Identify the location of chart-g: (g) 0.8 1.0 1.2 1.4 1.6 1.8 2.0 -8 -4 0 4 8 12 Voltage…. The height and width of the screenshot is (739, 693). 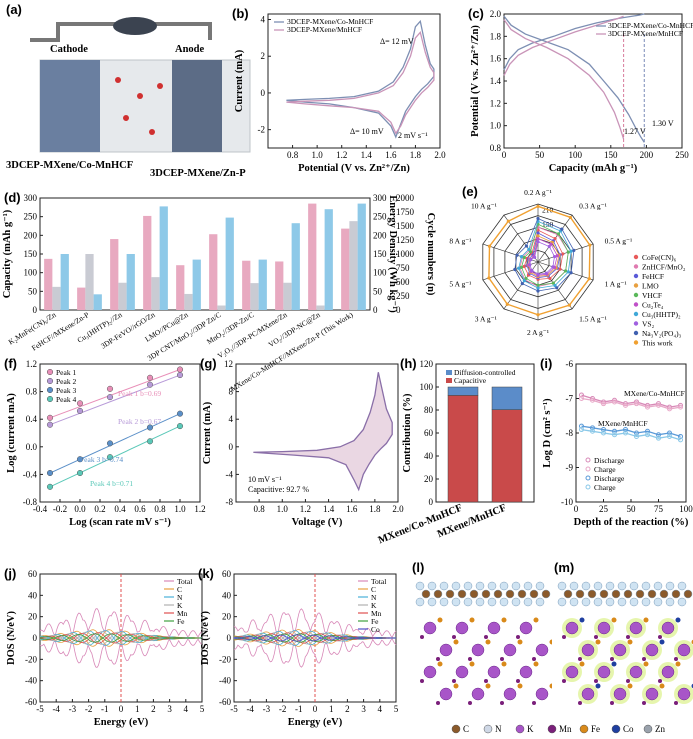
(302, 442).